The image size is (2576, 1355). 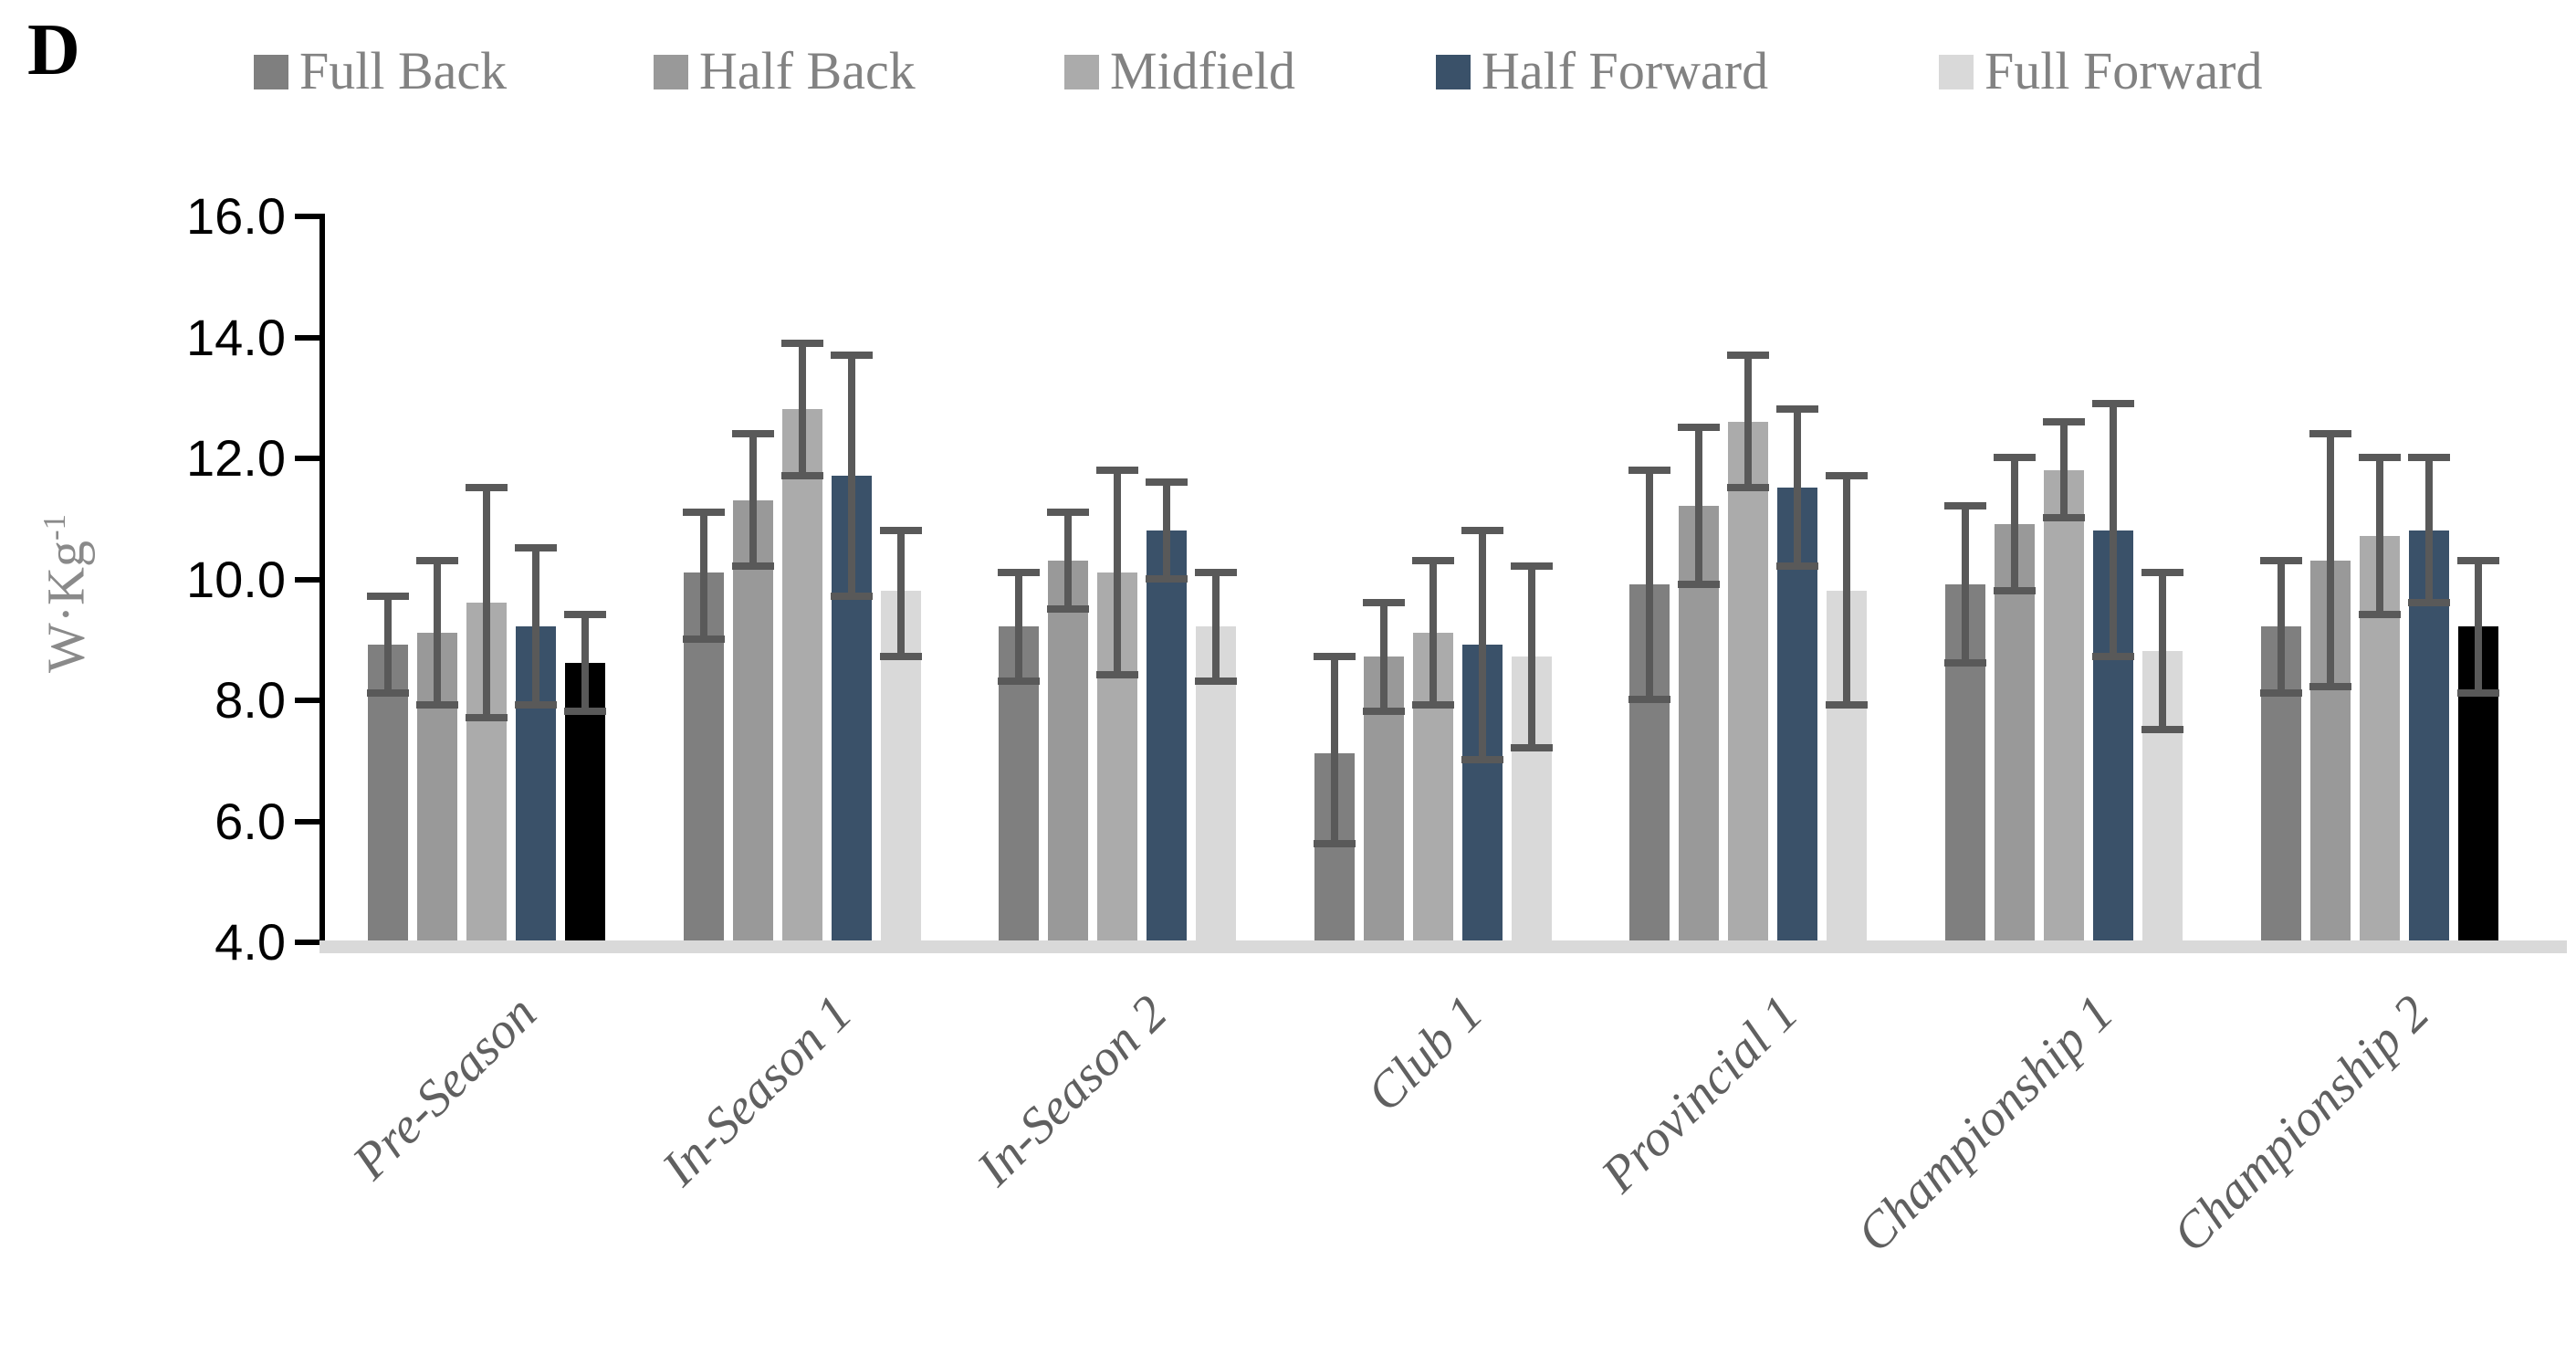 I want to click on legend-item-label: Full Back, so click(x=404, y=70).